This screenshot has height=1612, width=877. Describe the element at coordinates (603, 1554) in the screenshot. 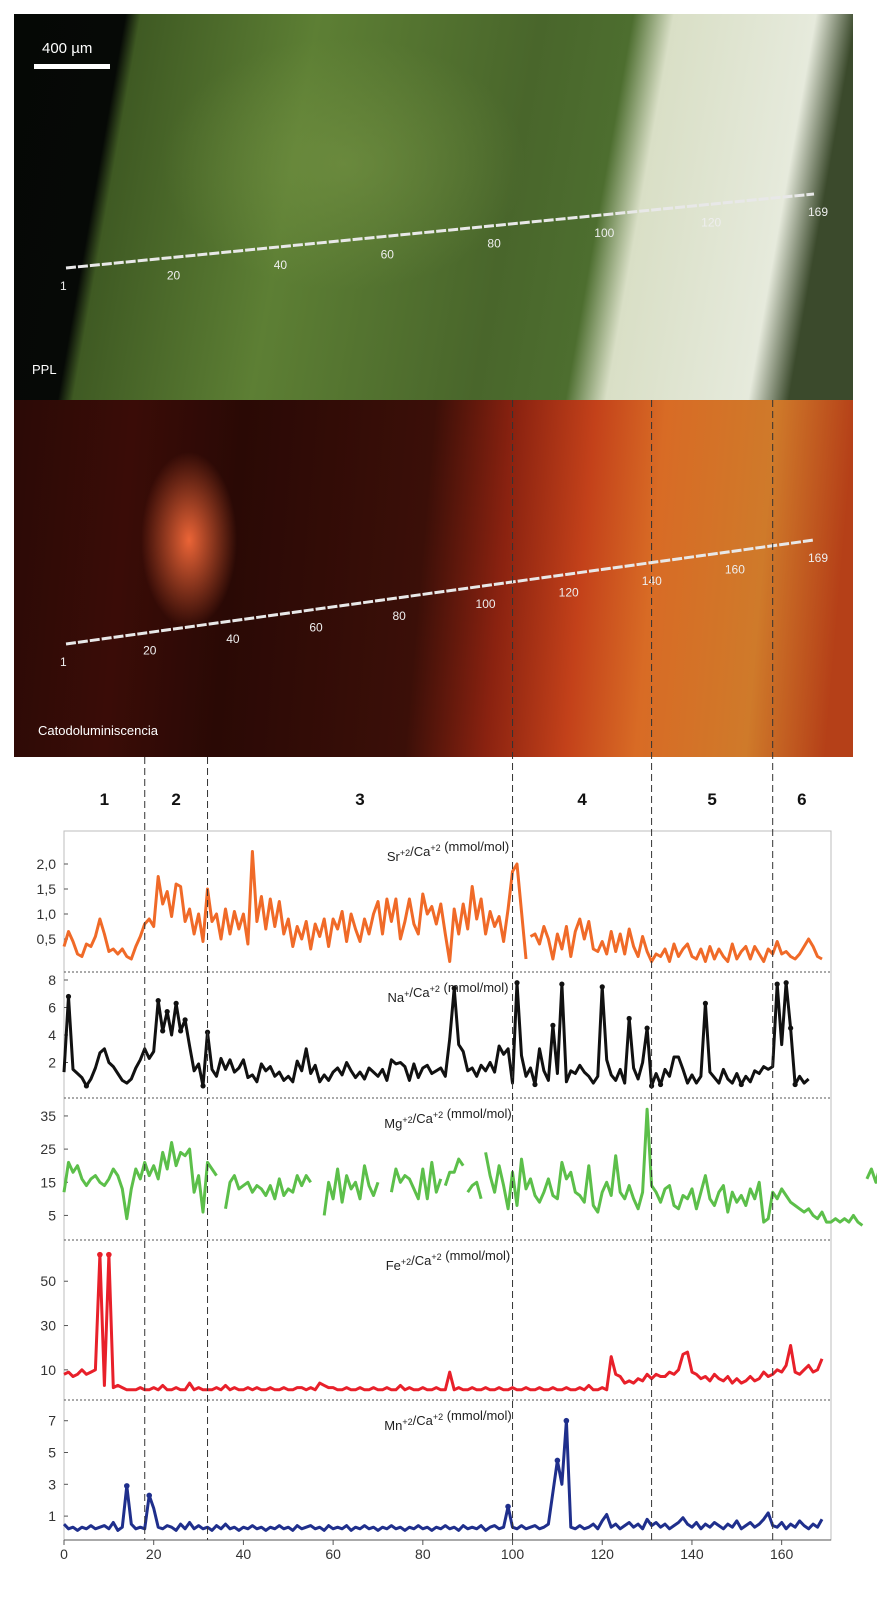

I see `x-tick-label: 120` at that location.